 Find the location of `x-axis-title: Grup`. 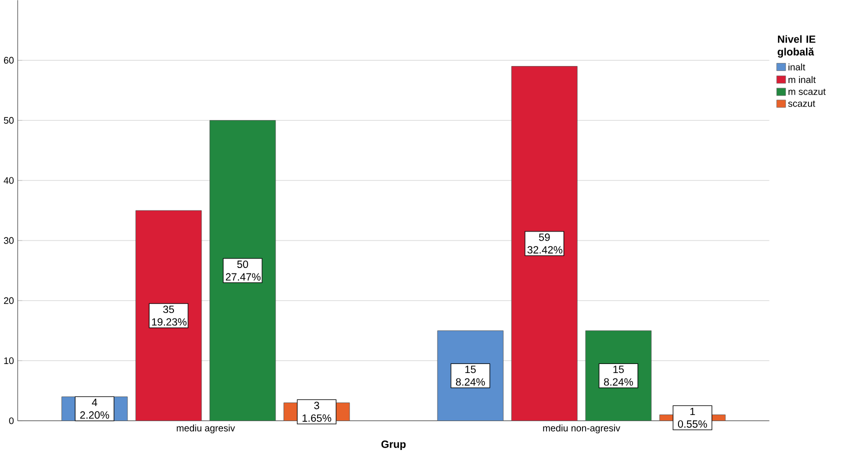

x-axis-title: Grup is located at coordinates (393, 445).